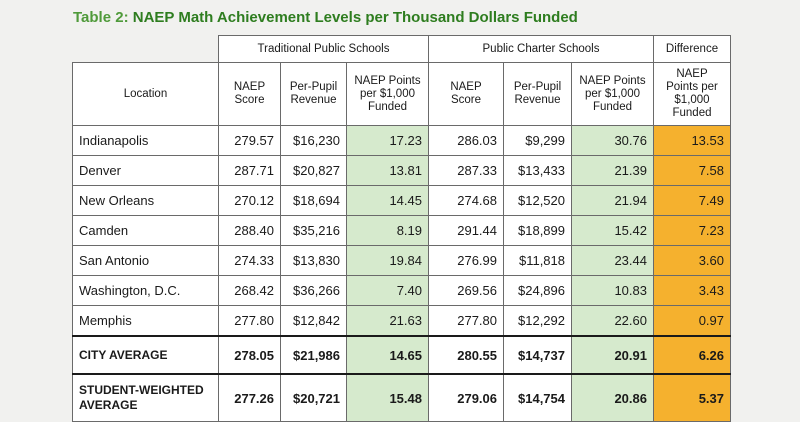 This screenshot has height=422, width=800. I want to click on cell-naep-score-charter: 277.80, so click(466, 321).